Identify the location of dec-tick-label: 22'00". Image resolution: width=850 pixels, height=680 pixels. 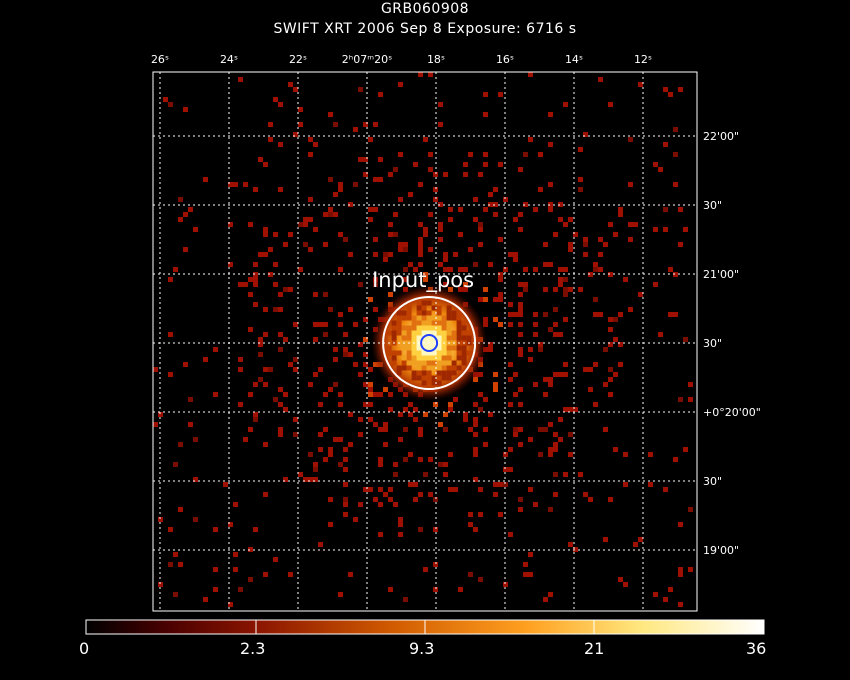
(721, 136).